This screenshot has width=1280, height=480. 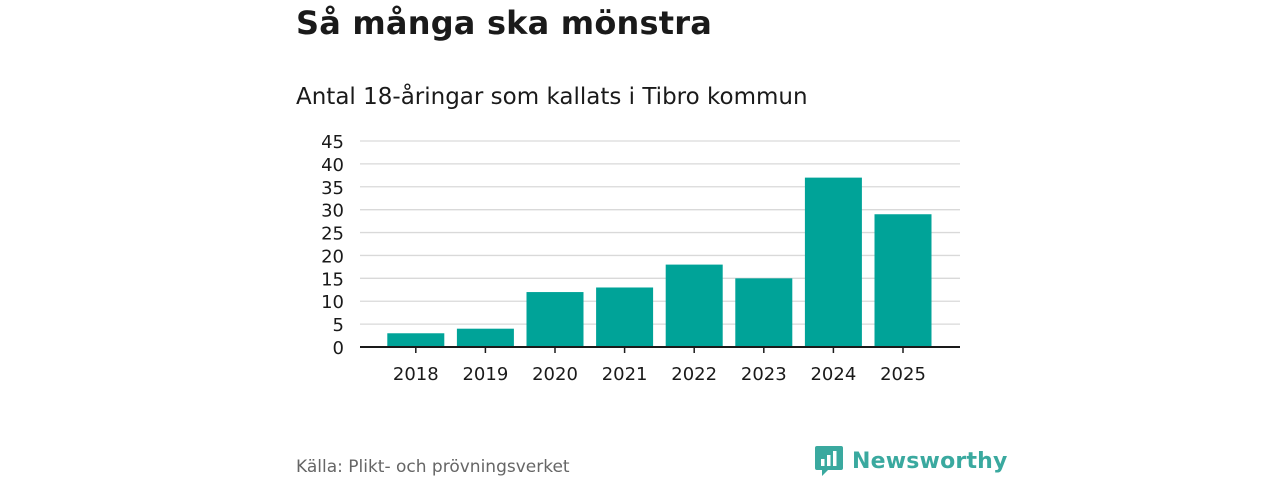 I want to click on y-tick-label: 45, so click(x=332, y=142).